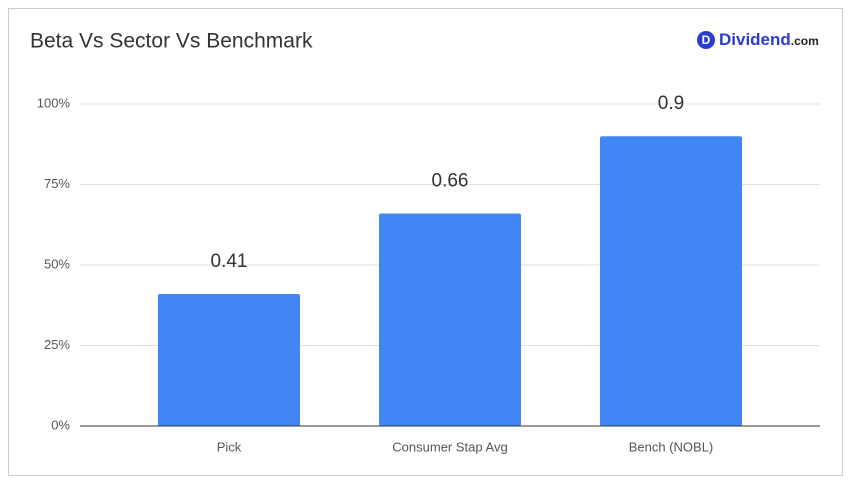 The height and width of the screenshot is (483, 851). I want to click on logo-name: Dividend.com, so click(769, 39).